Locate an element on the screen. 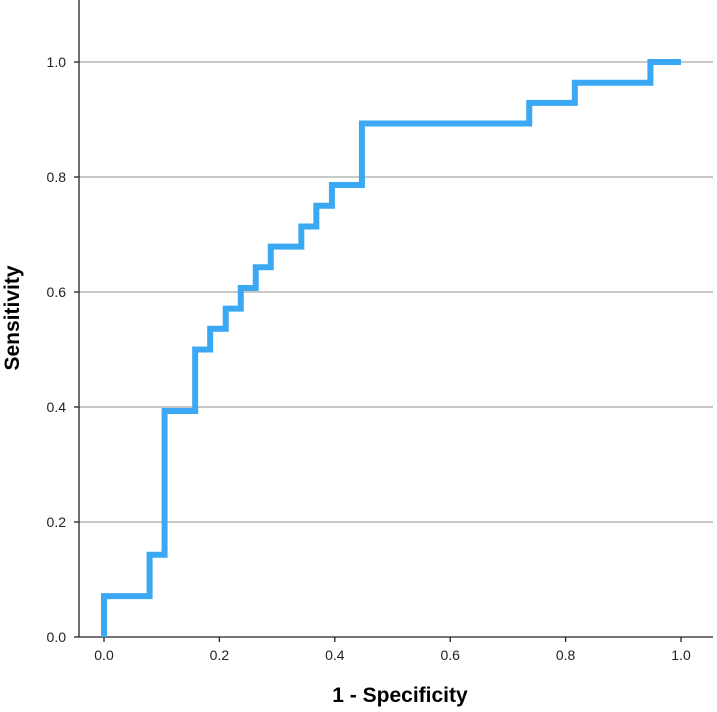  x-tick-label-2: 0.4 is located at coordinates (335, 655).